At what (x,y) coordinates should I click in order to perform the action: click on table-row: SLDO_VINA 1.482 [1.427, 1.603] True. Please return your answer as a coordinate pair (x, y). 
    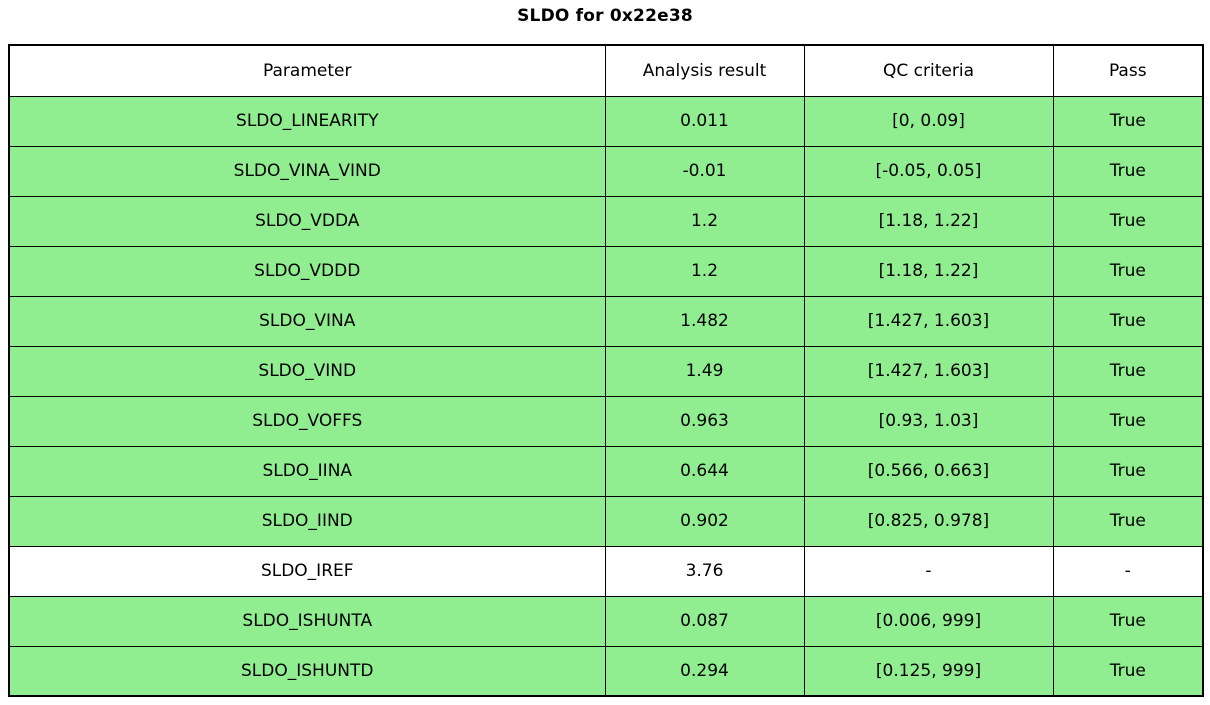
    Looking at the image, I should click on (606, 321).